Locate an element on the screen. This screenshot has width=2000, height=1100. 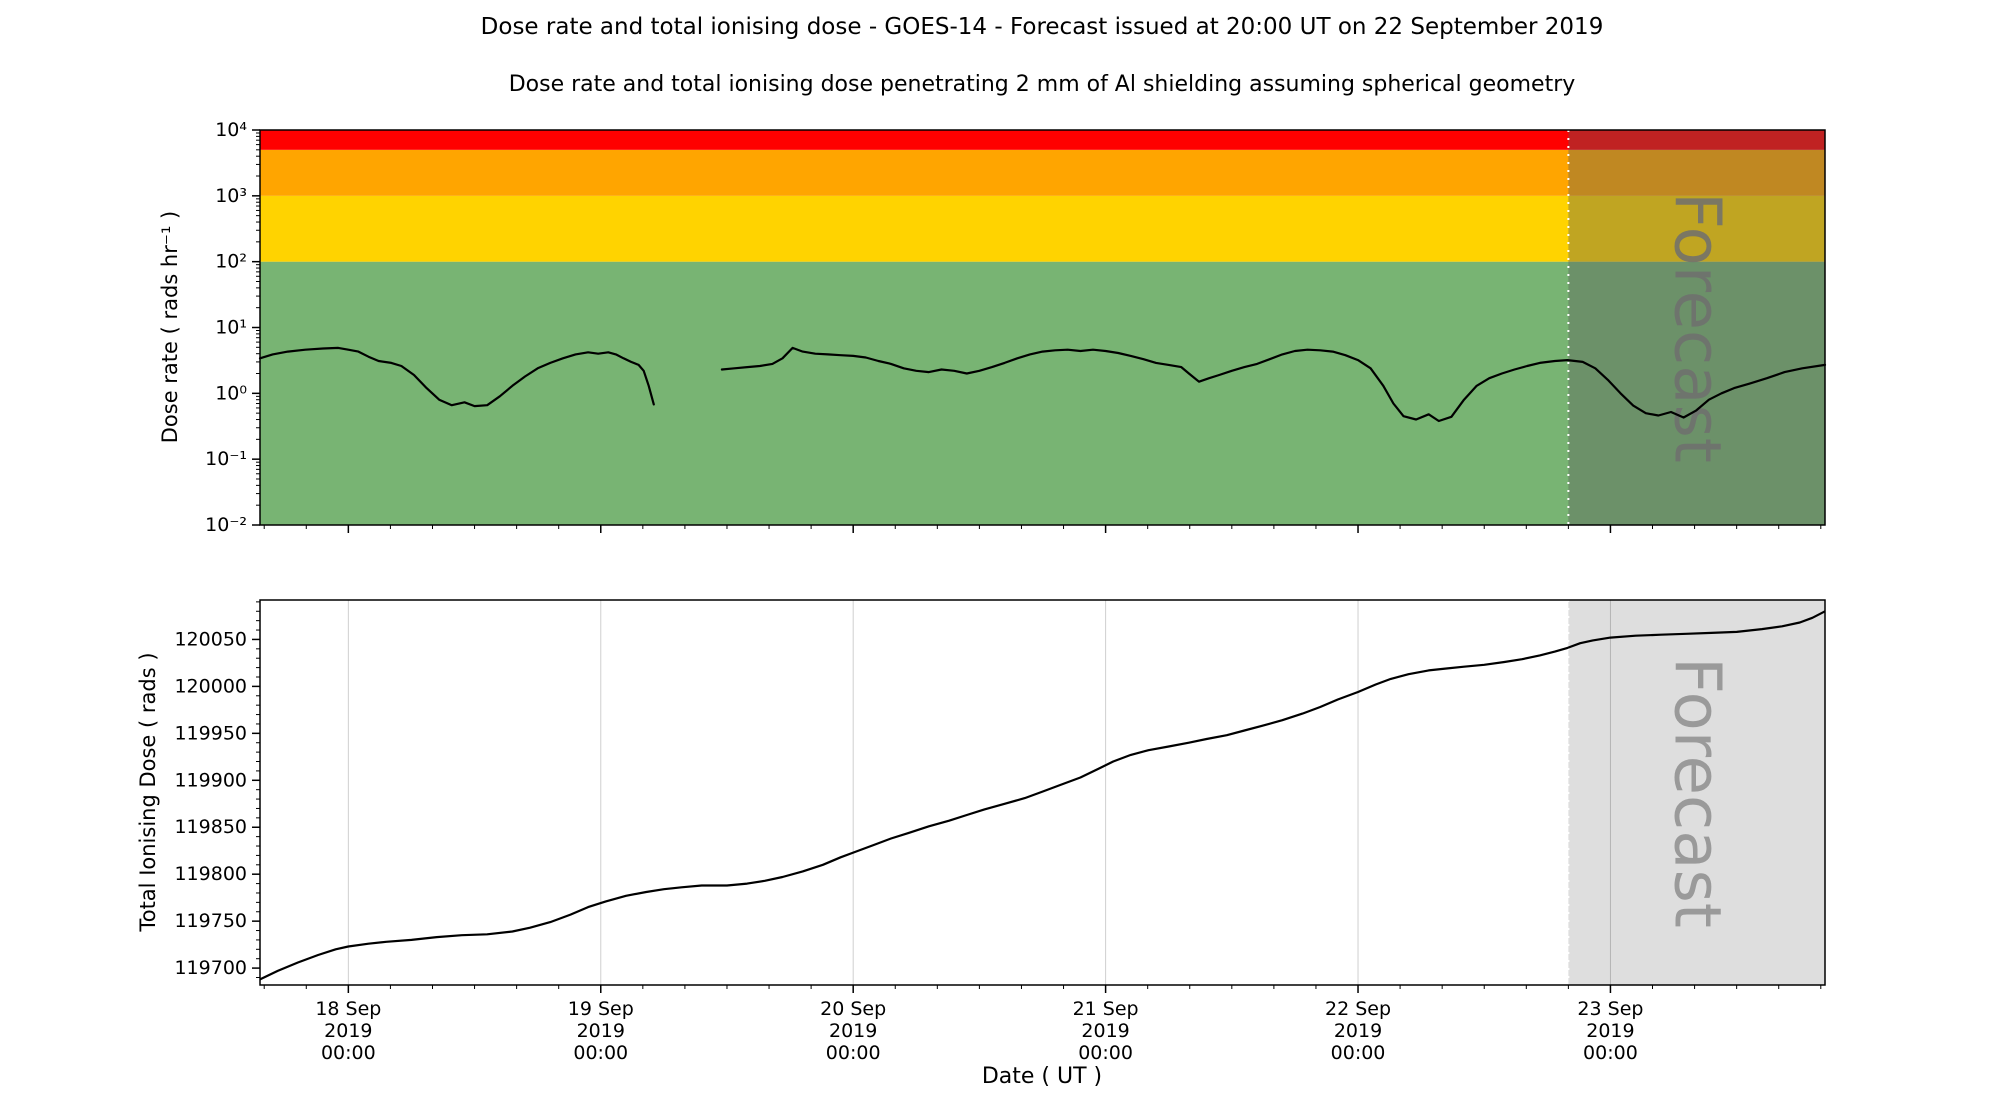
threshold-band-red is located at coordinates (1042, 140).